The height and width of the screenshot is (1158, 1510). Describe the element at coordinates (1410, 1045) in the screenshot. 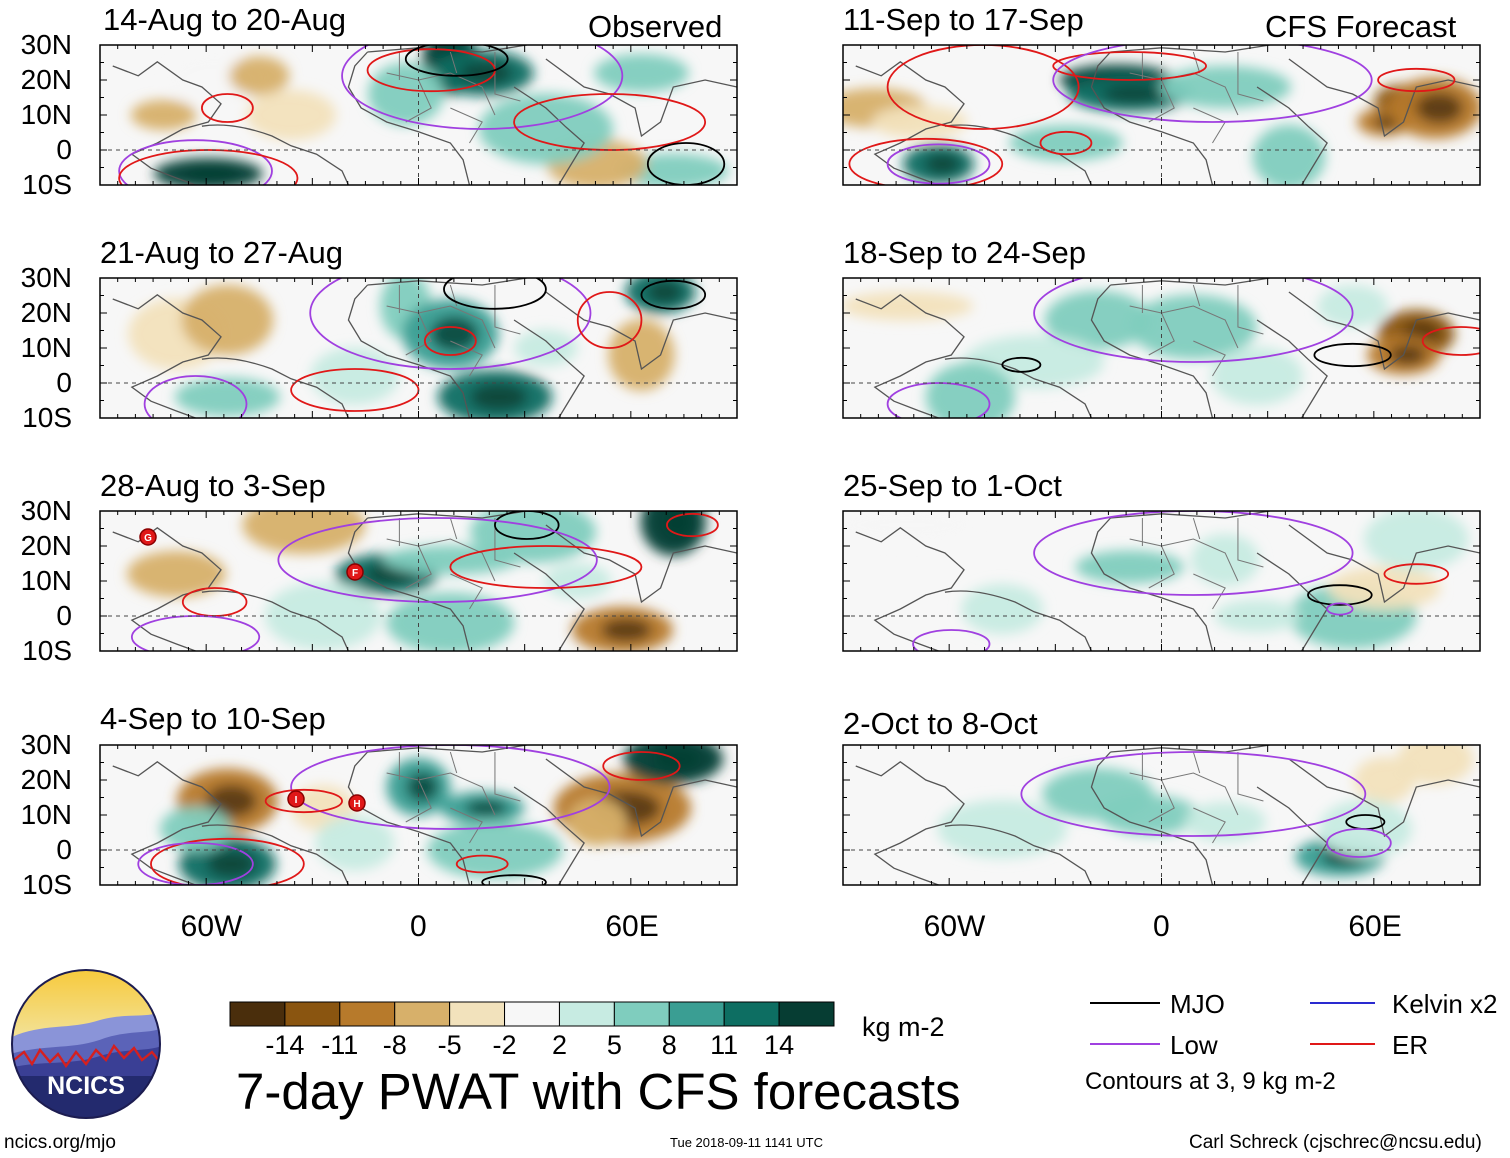

I see `legend-er: ER` at that location.